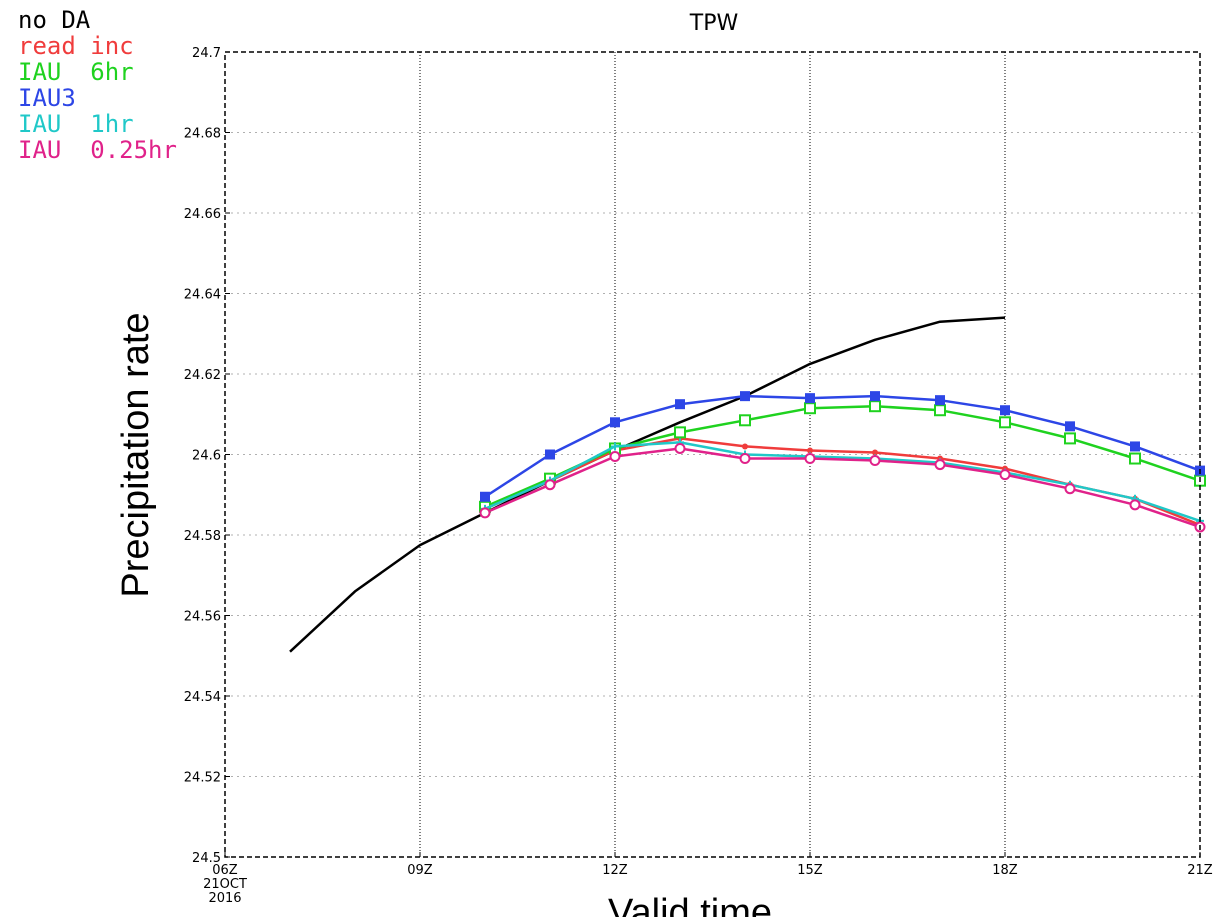  Describe the element at coordinates (202, 697) in the screenshot. I see `y-tick-label: 24.54` at that location.